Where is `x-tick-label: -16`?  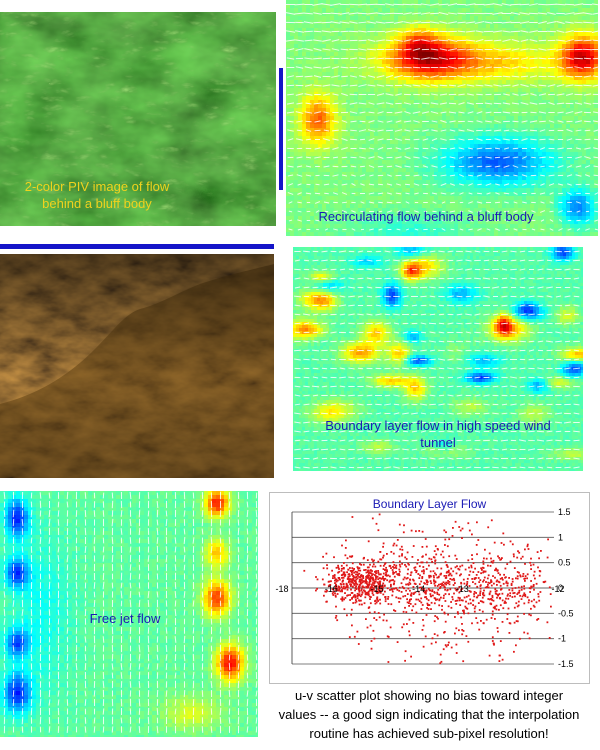 x-tick-label: -16 is located at coordinates (331, 589).